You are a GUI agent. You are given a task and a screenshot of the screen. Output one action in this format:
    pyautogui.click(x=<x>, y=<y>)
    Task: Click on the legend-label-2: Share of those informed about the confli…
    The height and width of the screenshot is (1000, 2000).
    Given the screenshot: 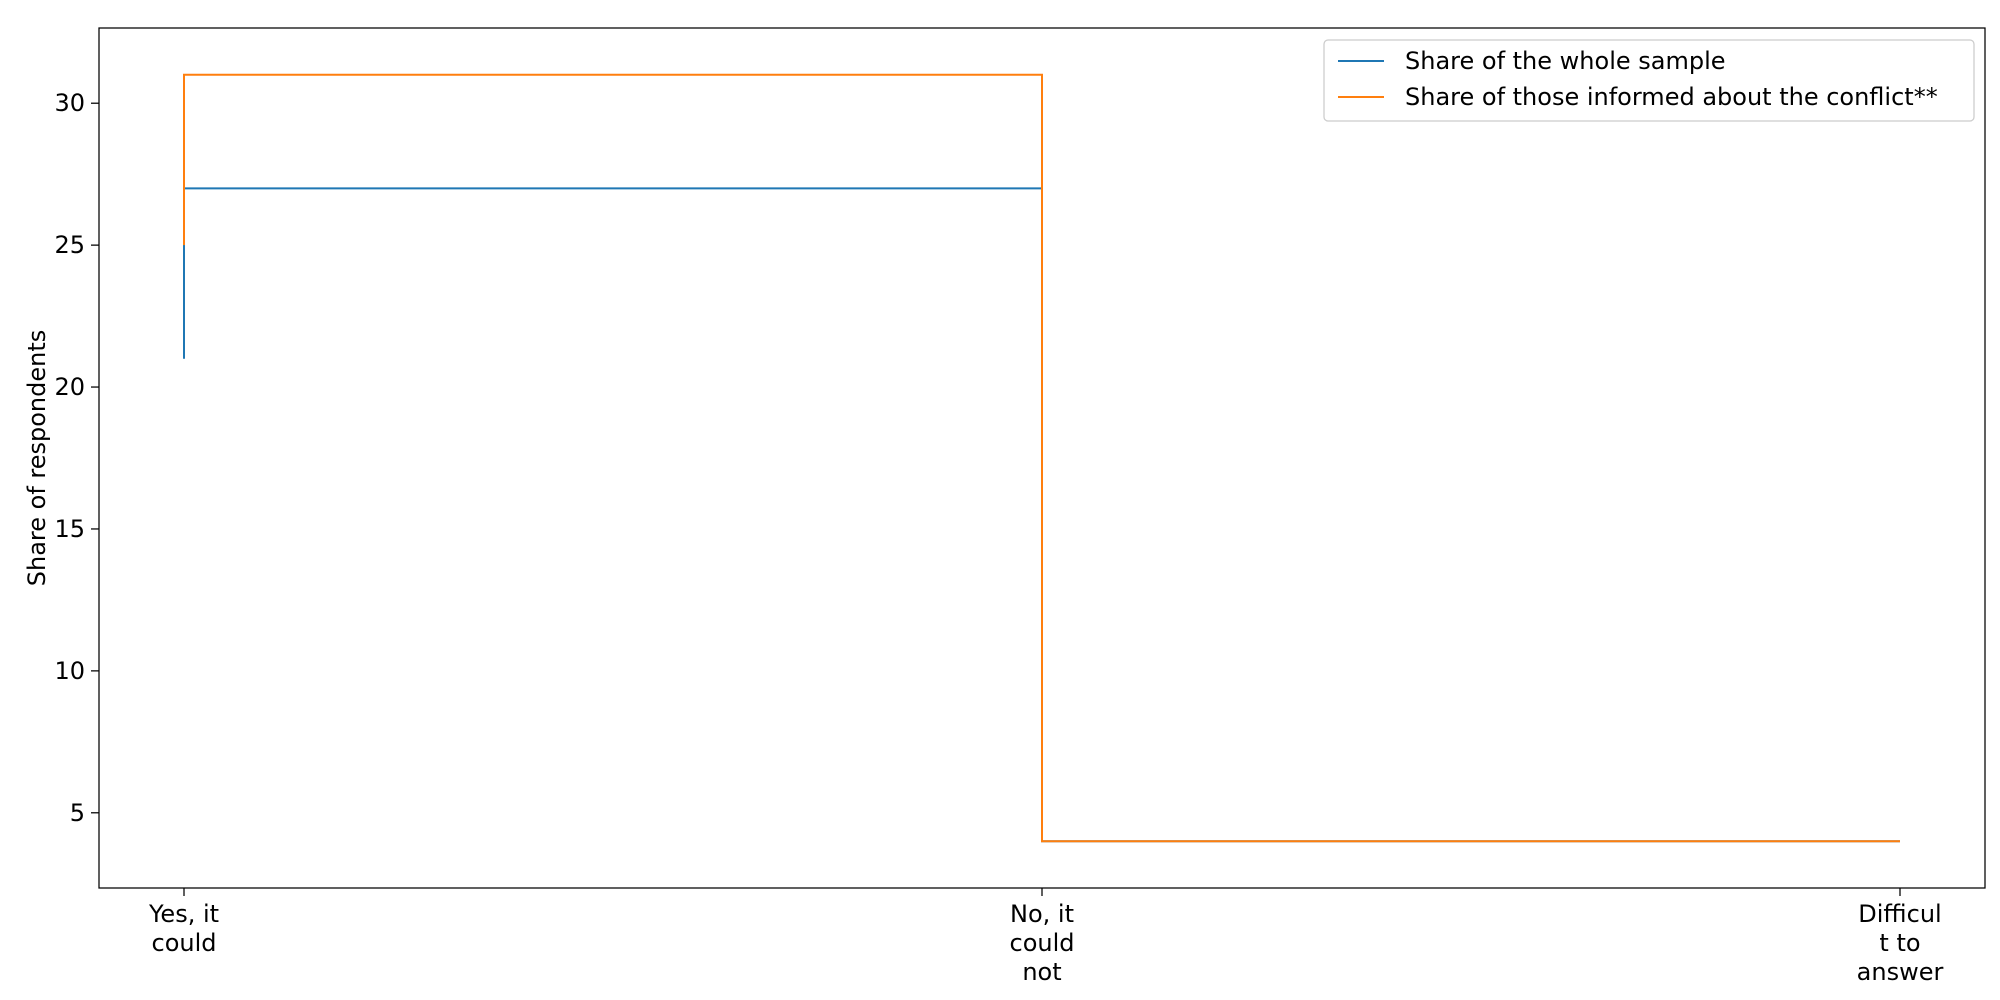 What is the action you would take?
    pyautogui.click(x=1671, y=97)
    